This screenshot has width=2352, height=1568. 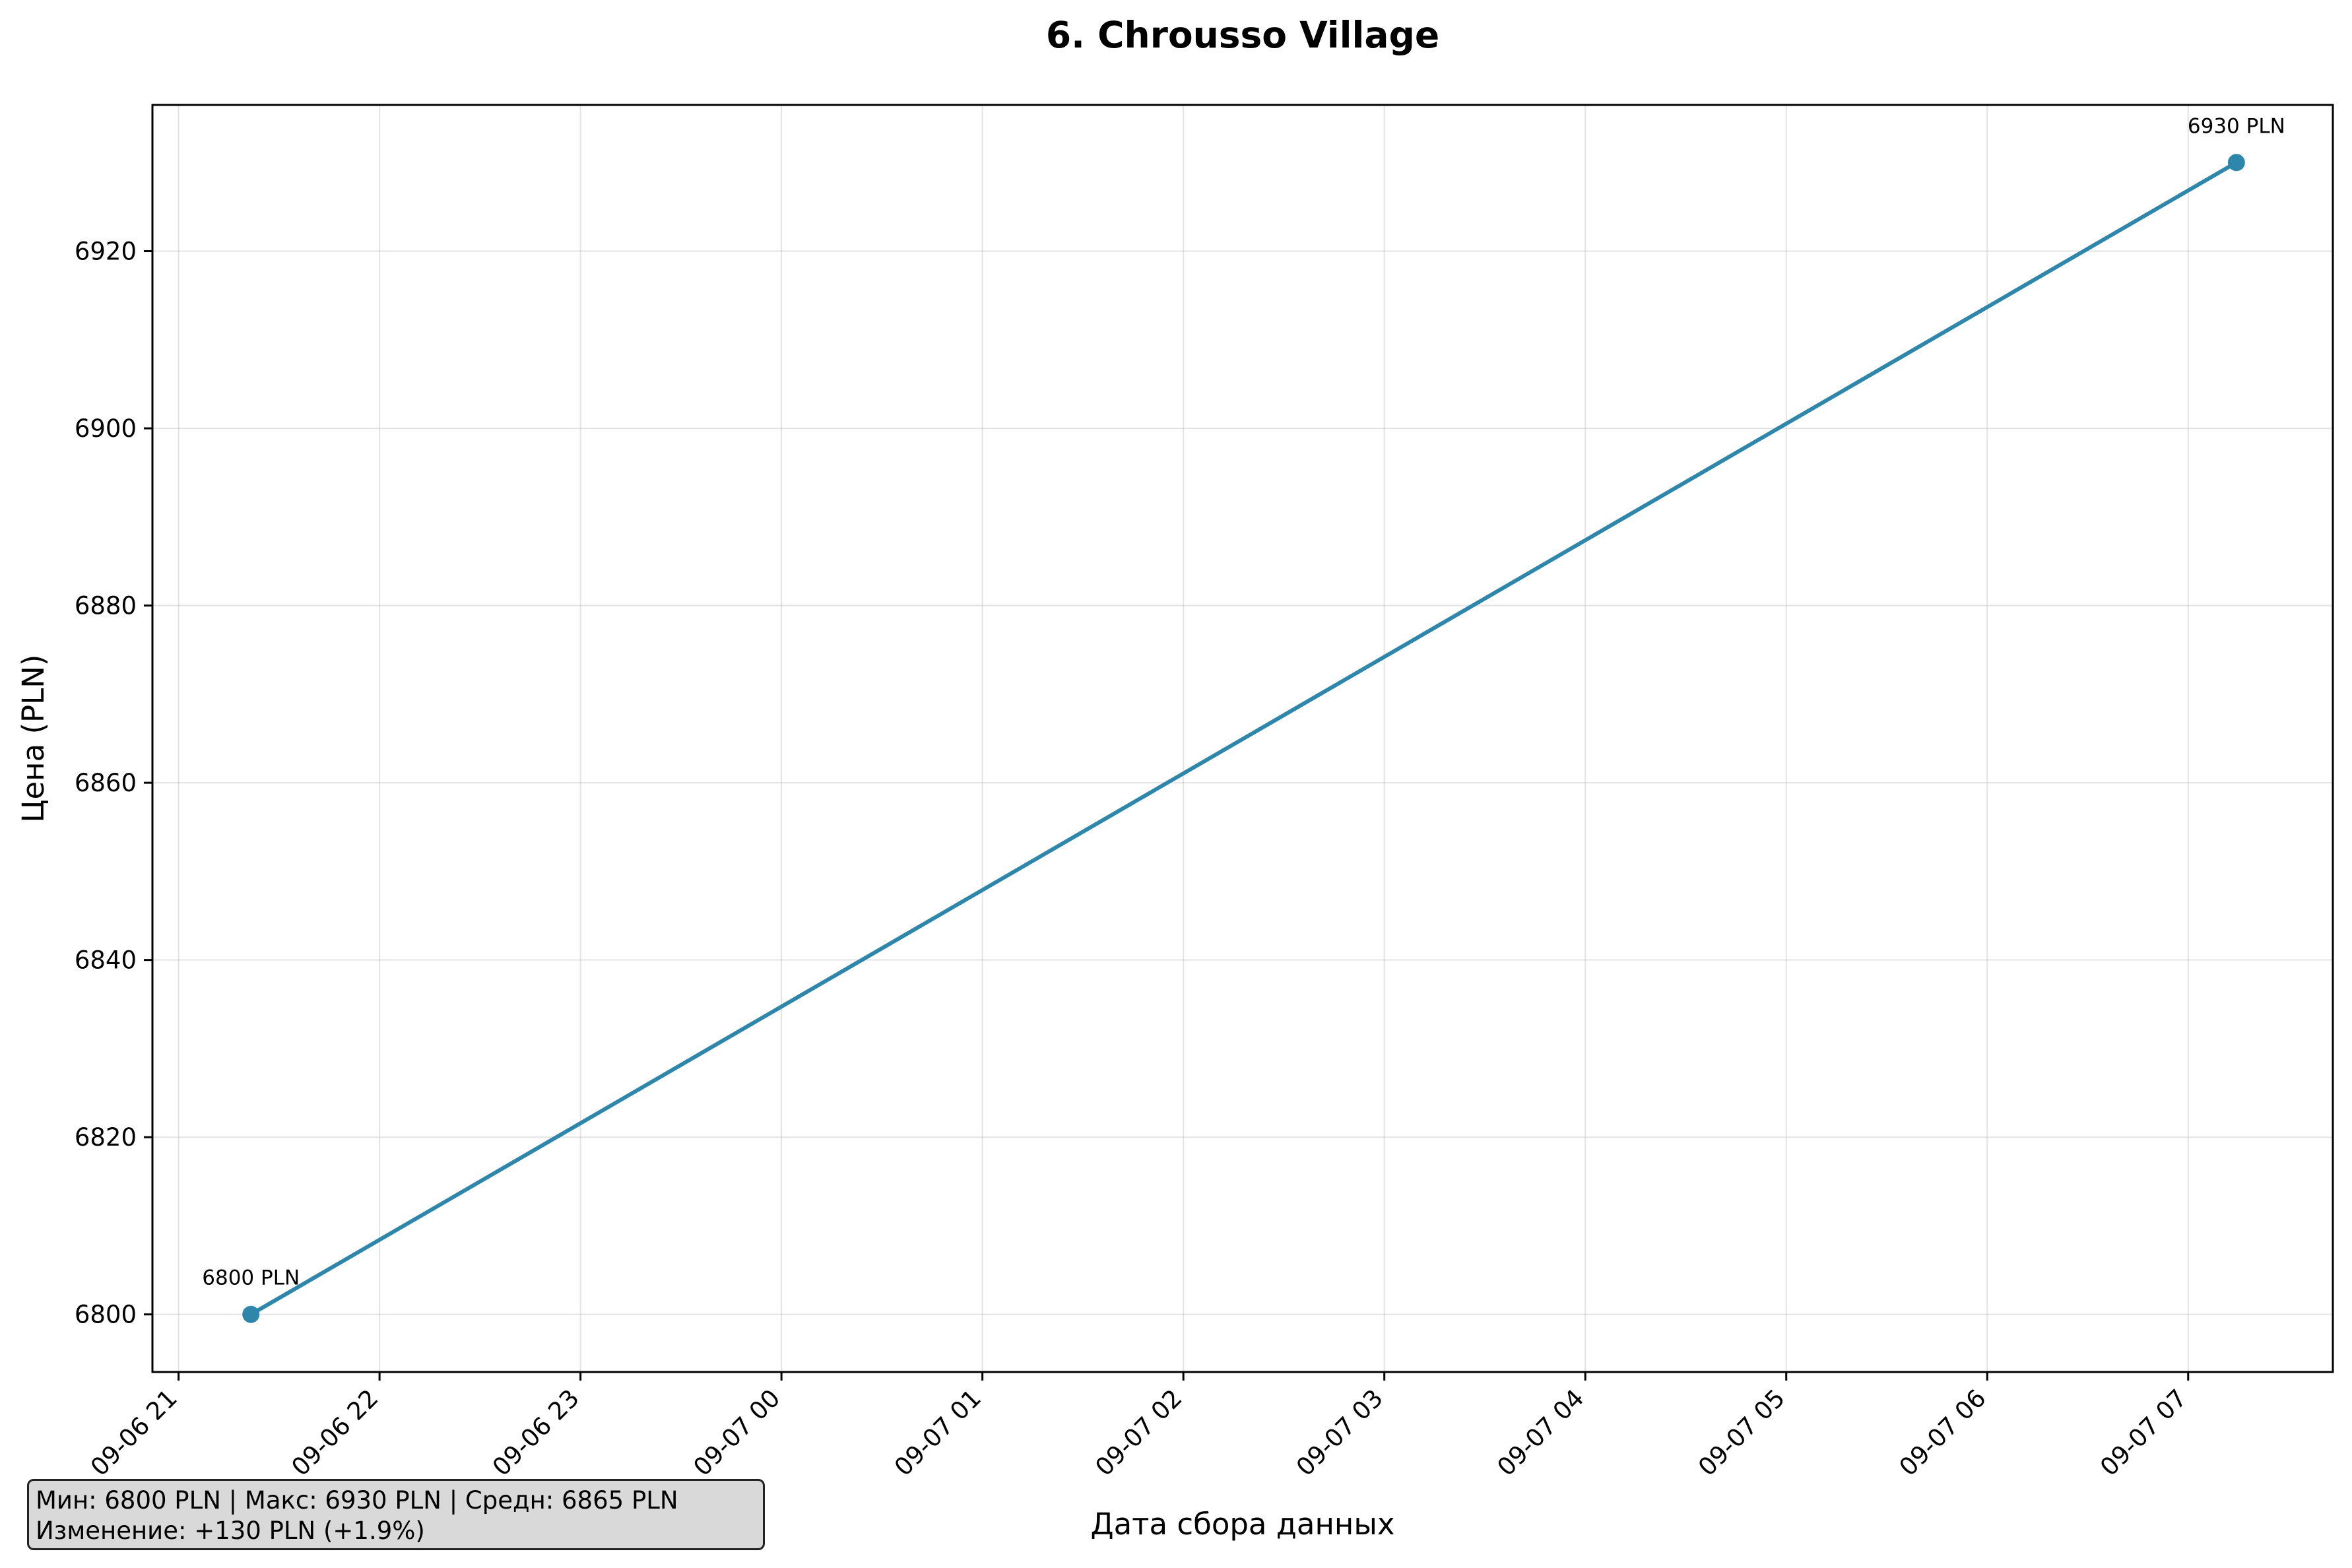 I want to click on x-tick-label: 09-06 22, so click(x=334, y=1433).